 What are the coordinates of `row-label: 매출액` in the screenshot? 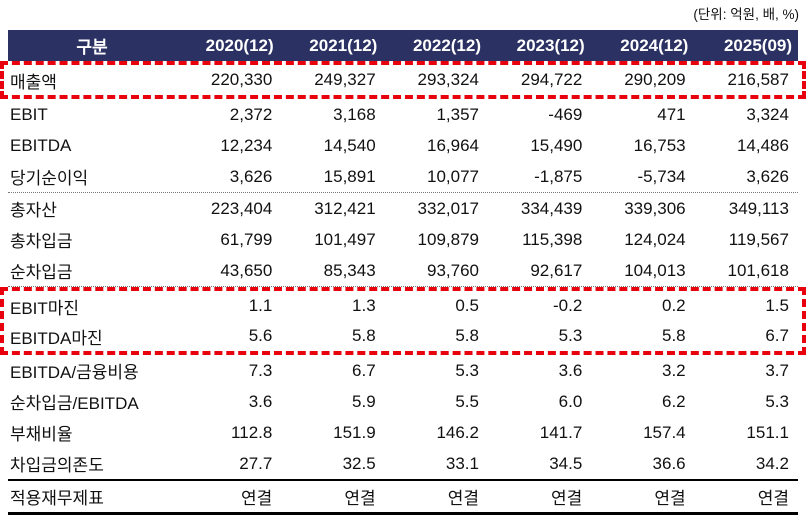 It's located at (33, 82).